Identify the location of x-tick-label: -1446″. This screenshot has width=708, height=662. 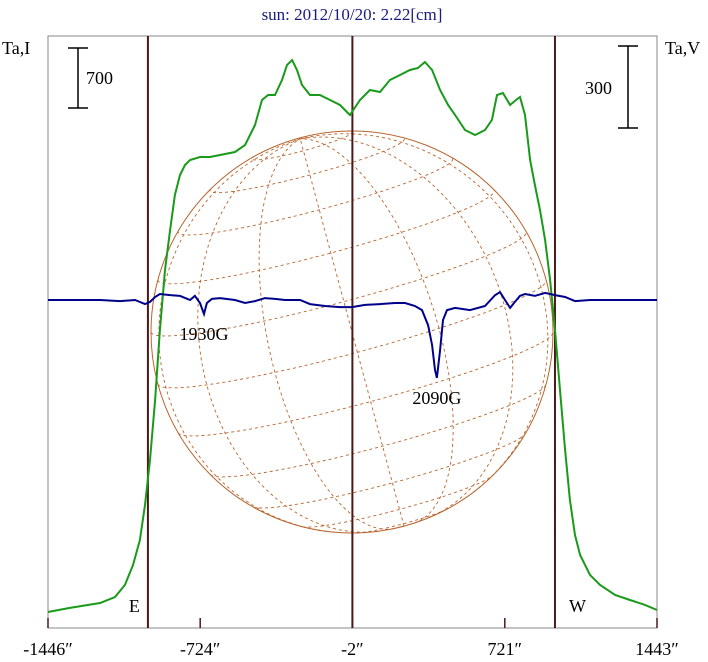
(48, 649).